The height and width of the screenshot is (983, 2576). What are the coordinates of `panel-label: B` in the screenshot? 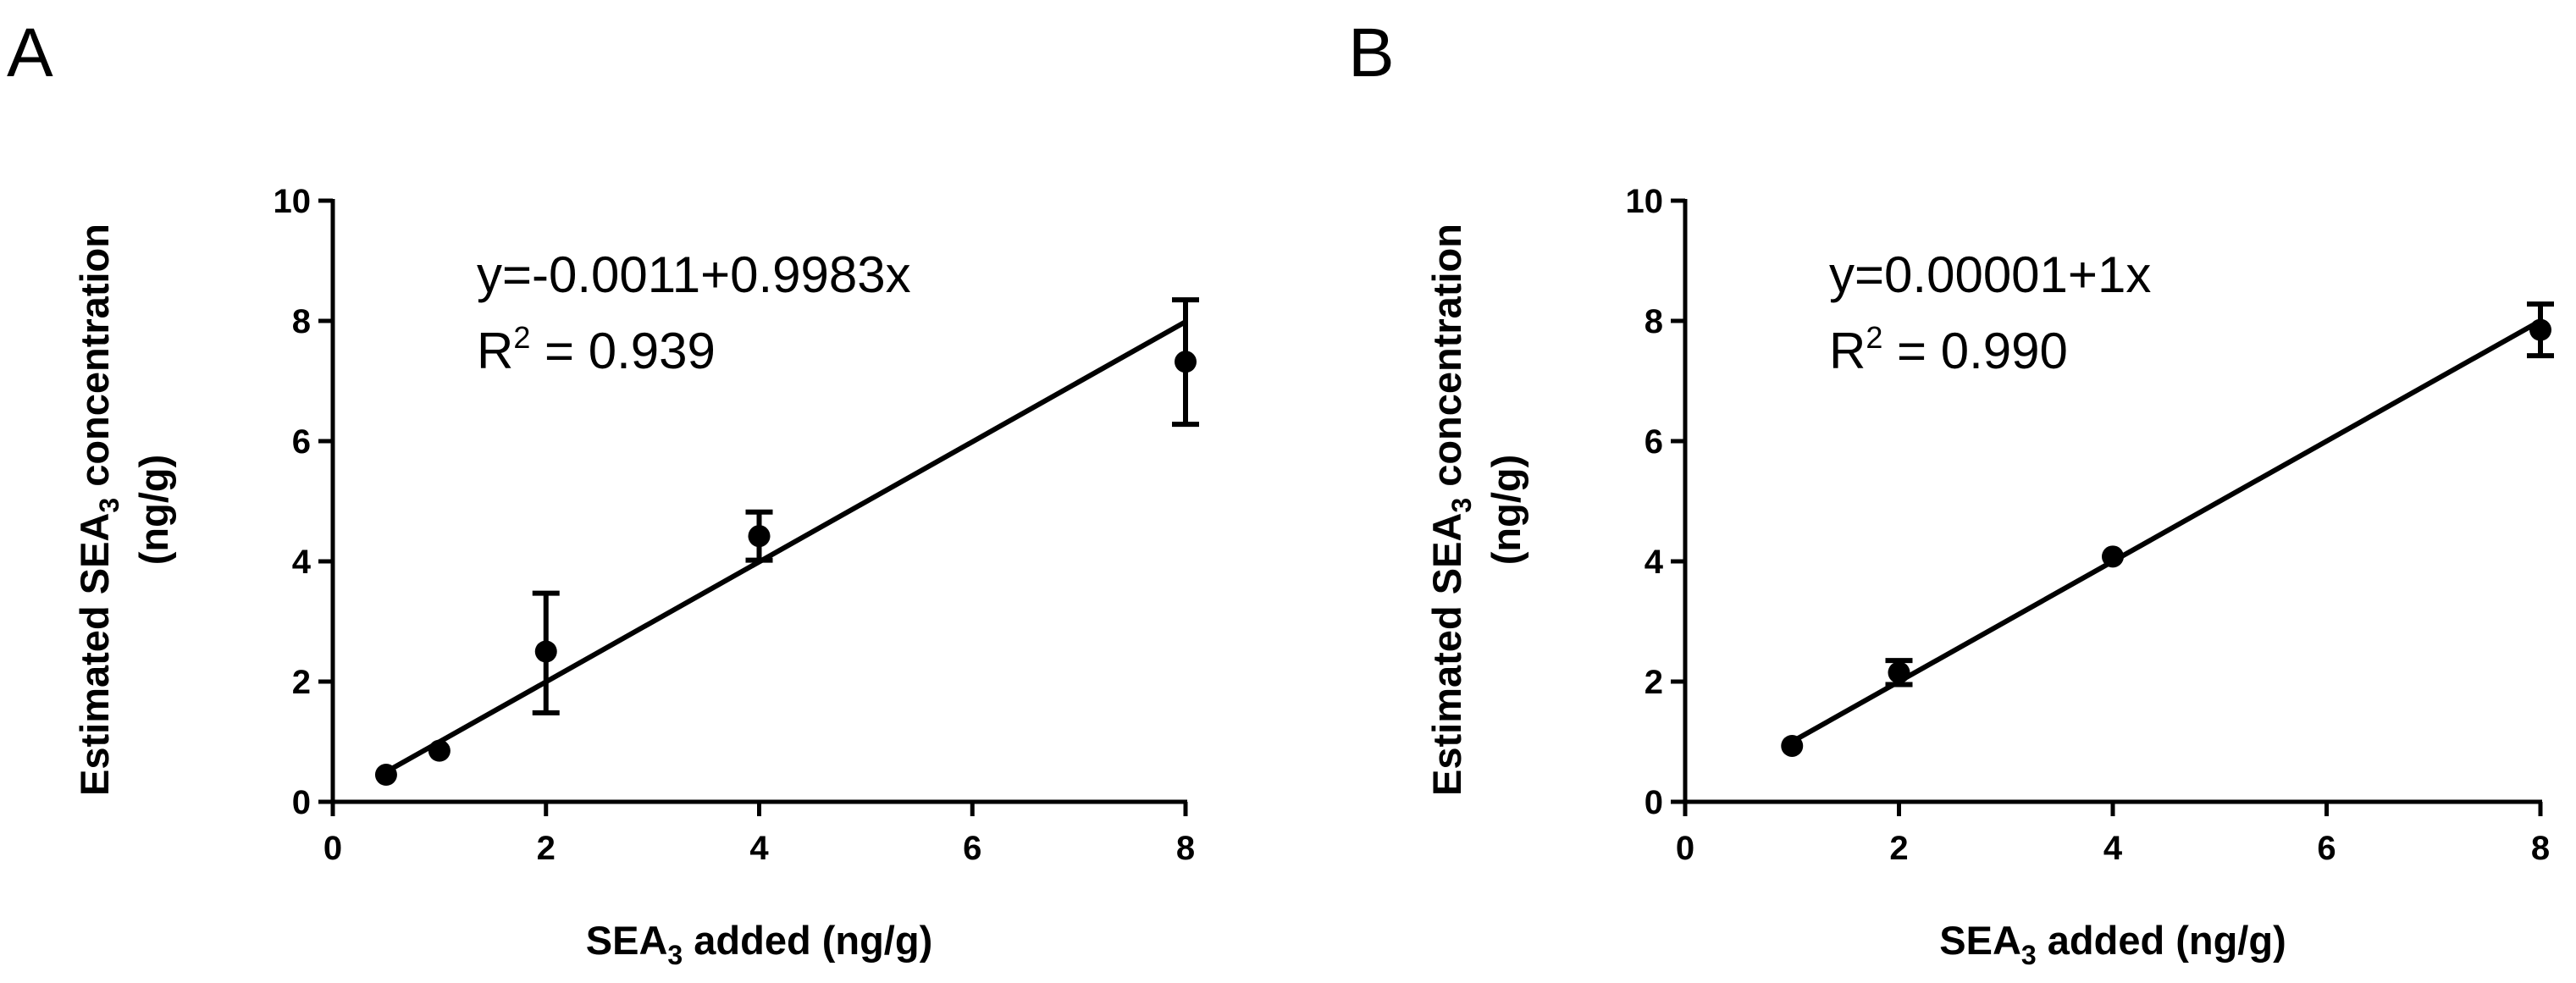 It's located at (1371, 52).